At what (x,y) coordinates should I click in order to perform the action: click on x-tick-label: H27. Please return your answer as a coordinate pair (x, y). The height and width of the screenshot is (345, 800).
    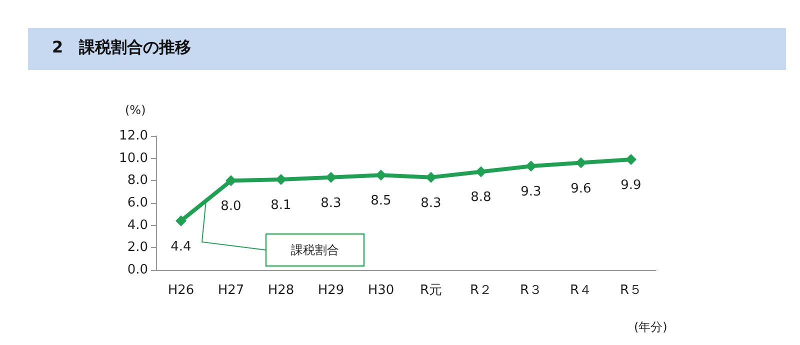
    Looking at the image, I should click on (231, 290).